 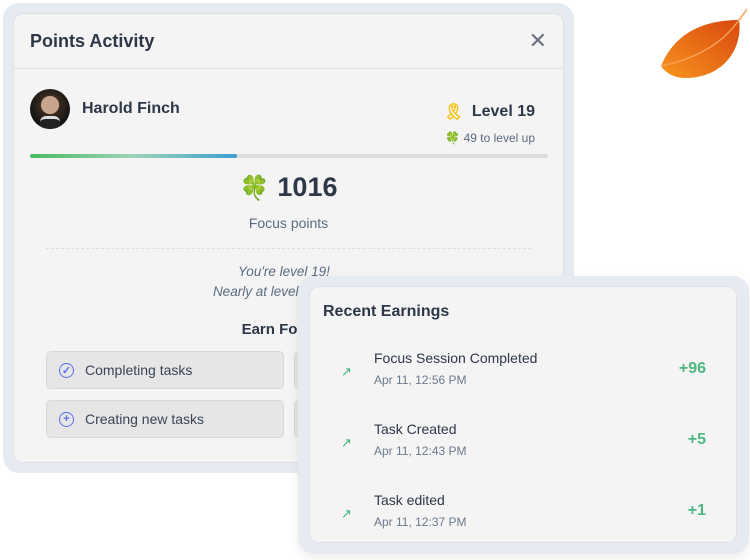 What do you see at coordinates (420, 522) in the screenshot?
I see `earning-date: Apr 11, 12:37 PM` at bounding box center [420, 522].